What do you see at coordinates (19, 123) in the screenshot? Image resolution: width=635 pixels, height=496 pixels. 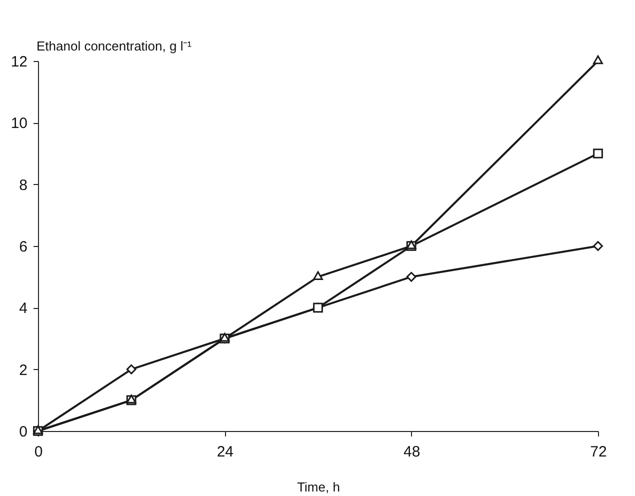 I see `y-tick-label: 10` at bounding box center [19, 123].